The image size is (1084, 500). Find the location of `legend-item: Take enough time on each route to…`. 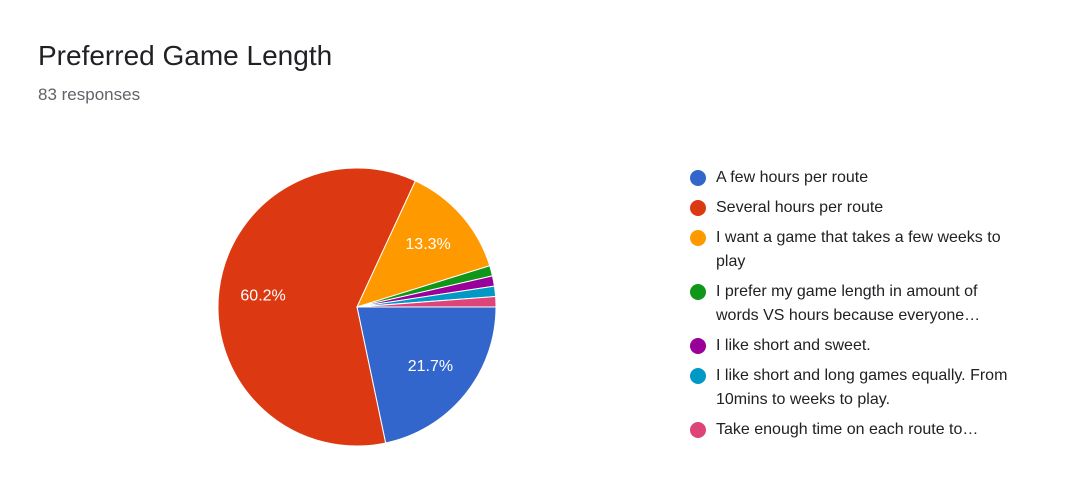

legend-item: Take enough time on each route to… is located at coordinates (853, 430).